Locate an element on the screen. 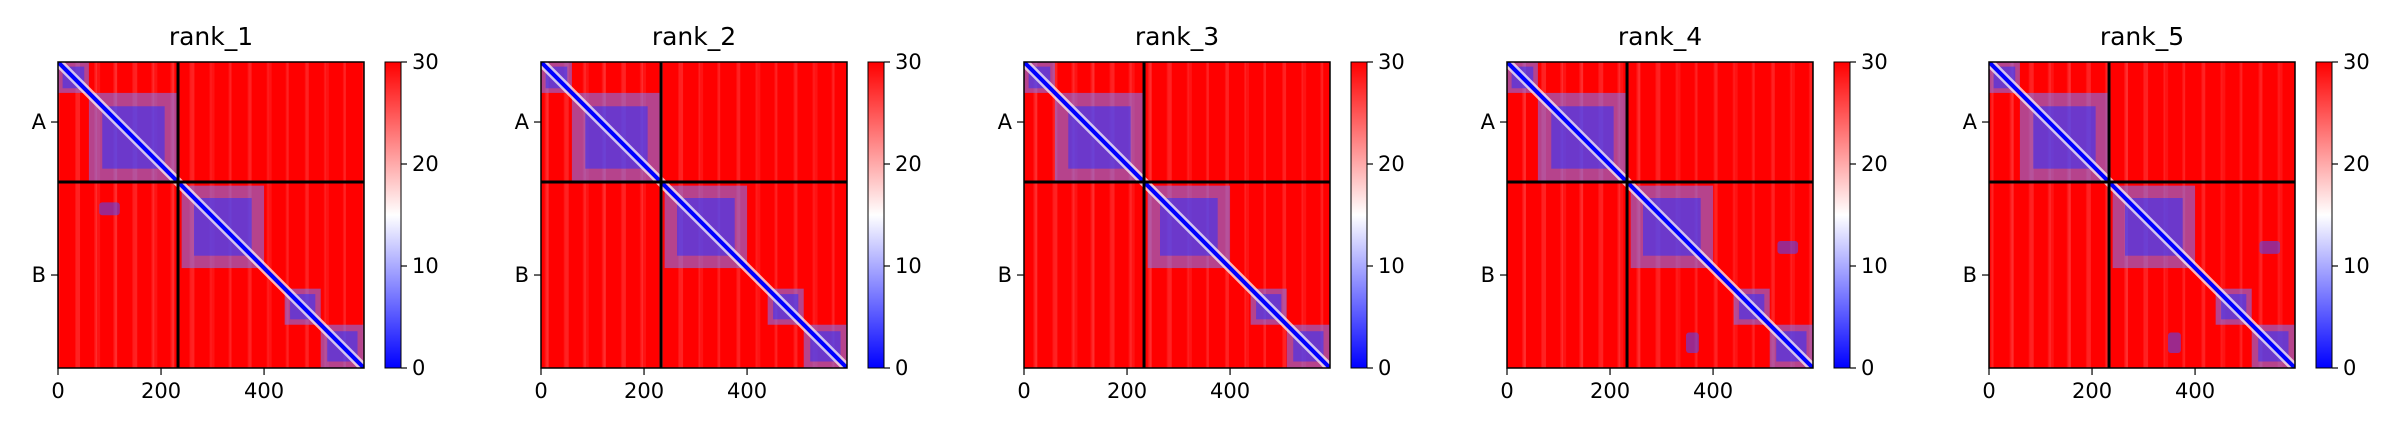 The height and width of the screenshot is (438, 2401). panel-1: rank_1 0 200 400 A B 0 10 20 30 is located at coordinates (235, 212).